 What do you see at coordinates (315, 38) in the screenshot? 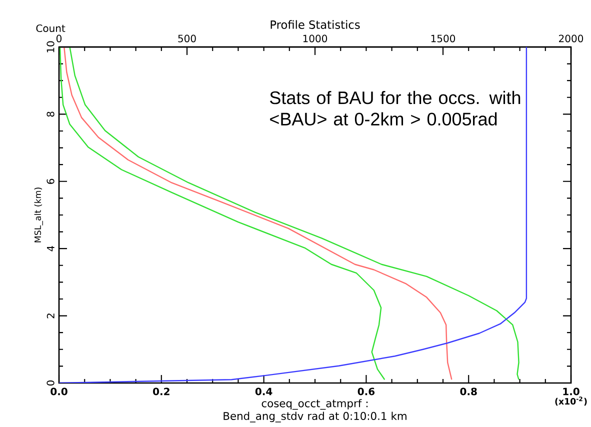
I see `x2-tick-label: 1000` at bounding box center [315, 38].